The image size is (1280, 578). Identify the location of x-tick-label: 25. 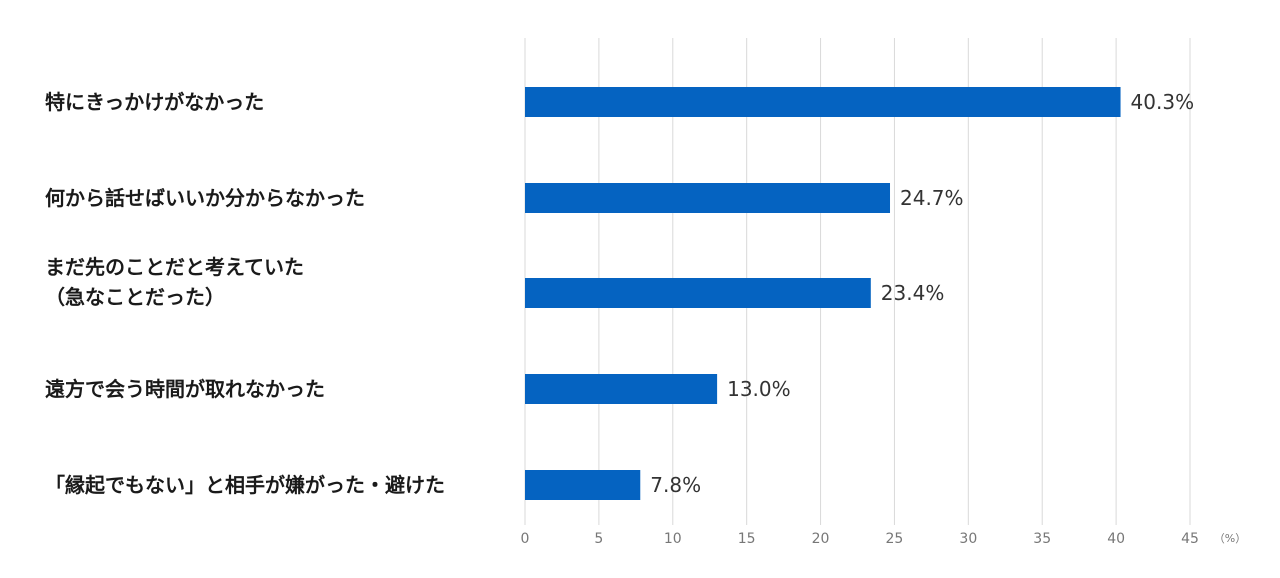
(895, 539).